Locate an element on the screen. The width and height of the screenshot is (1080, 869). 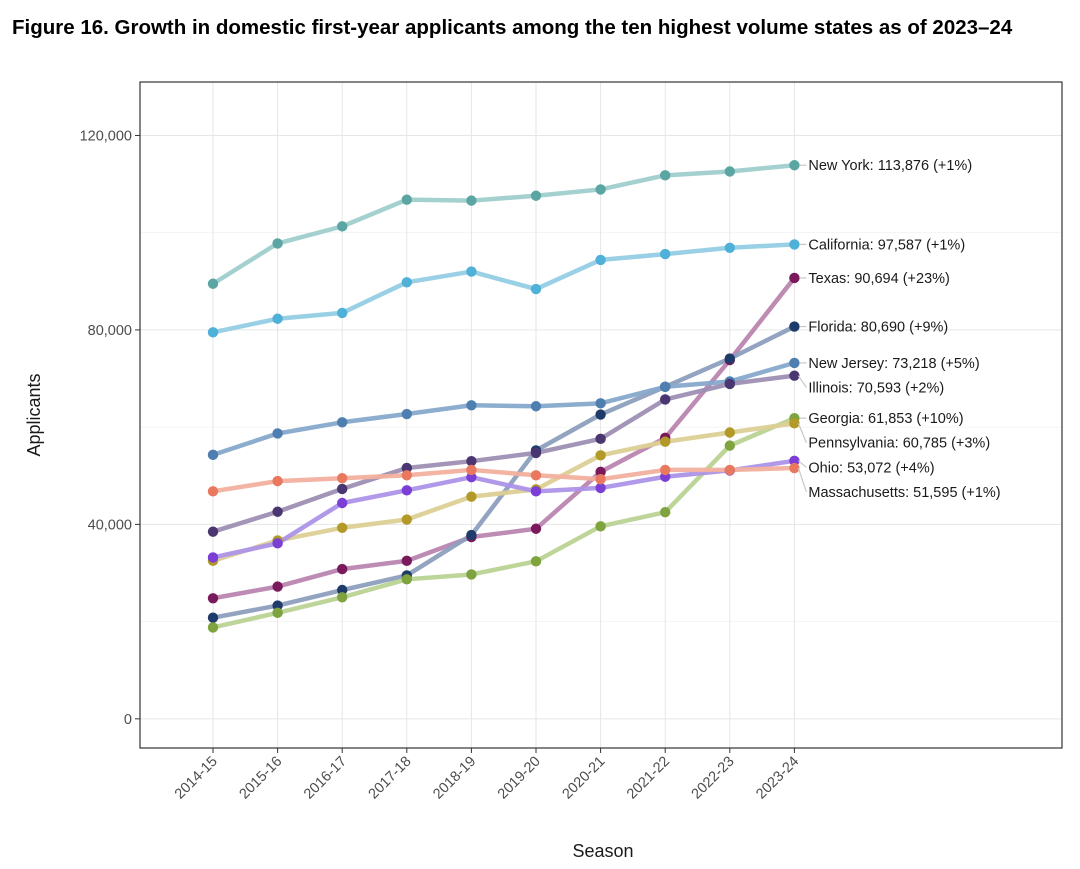
series-end-label: New Jersey: 73,218 (+5%) is located at coordinates (893, 364).